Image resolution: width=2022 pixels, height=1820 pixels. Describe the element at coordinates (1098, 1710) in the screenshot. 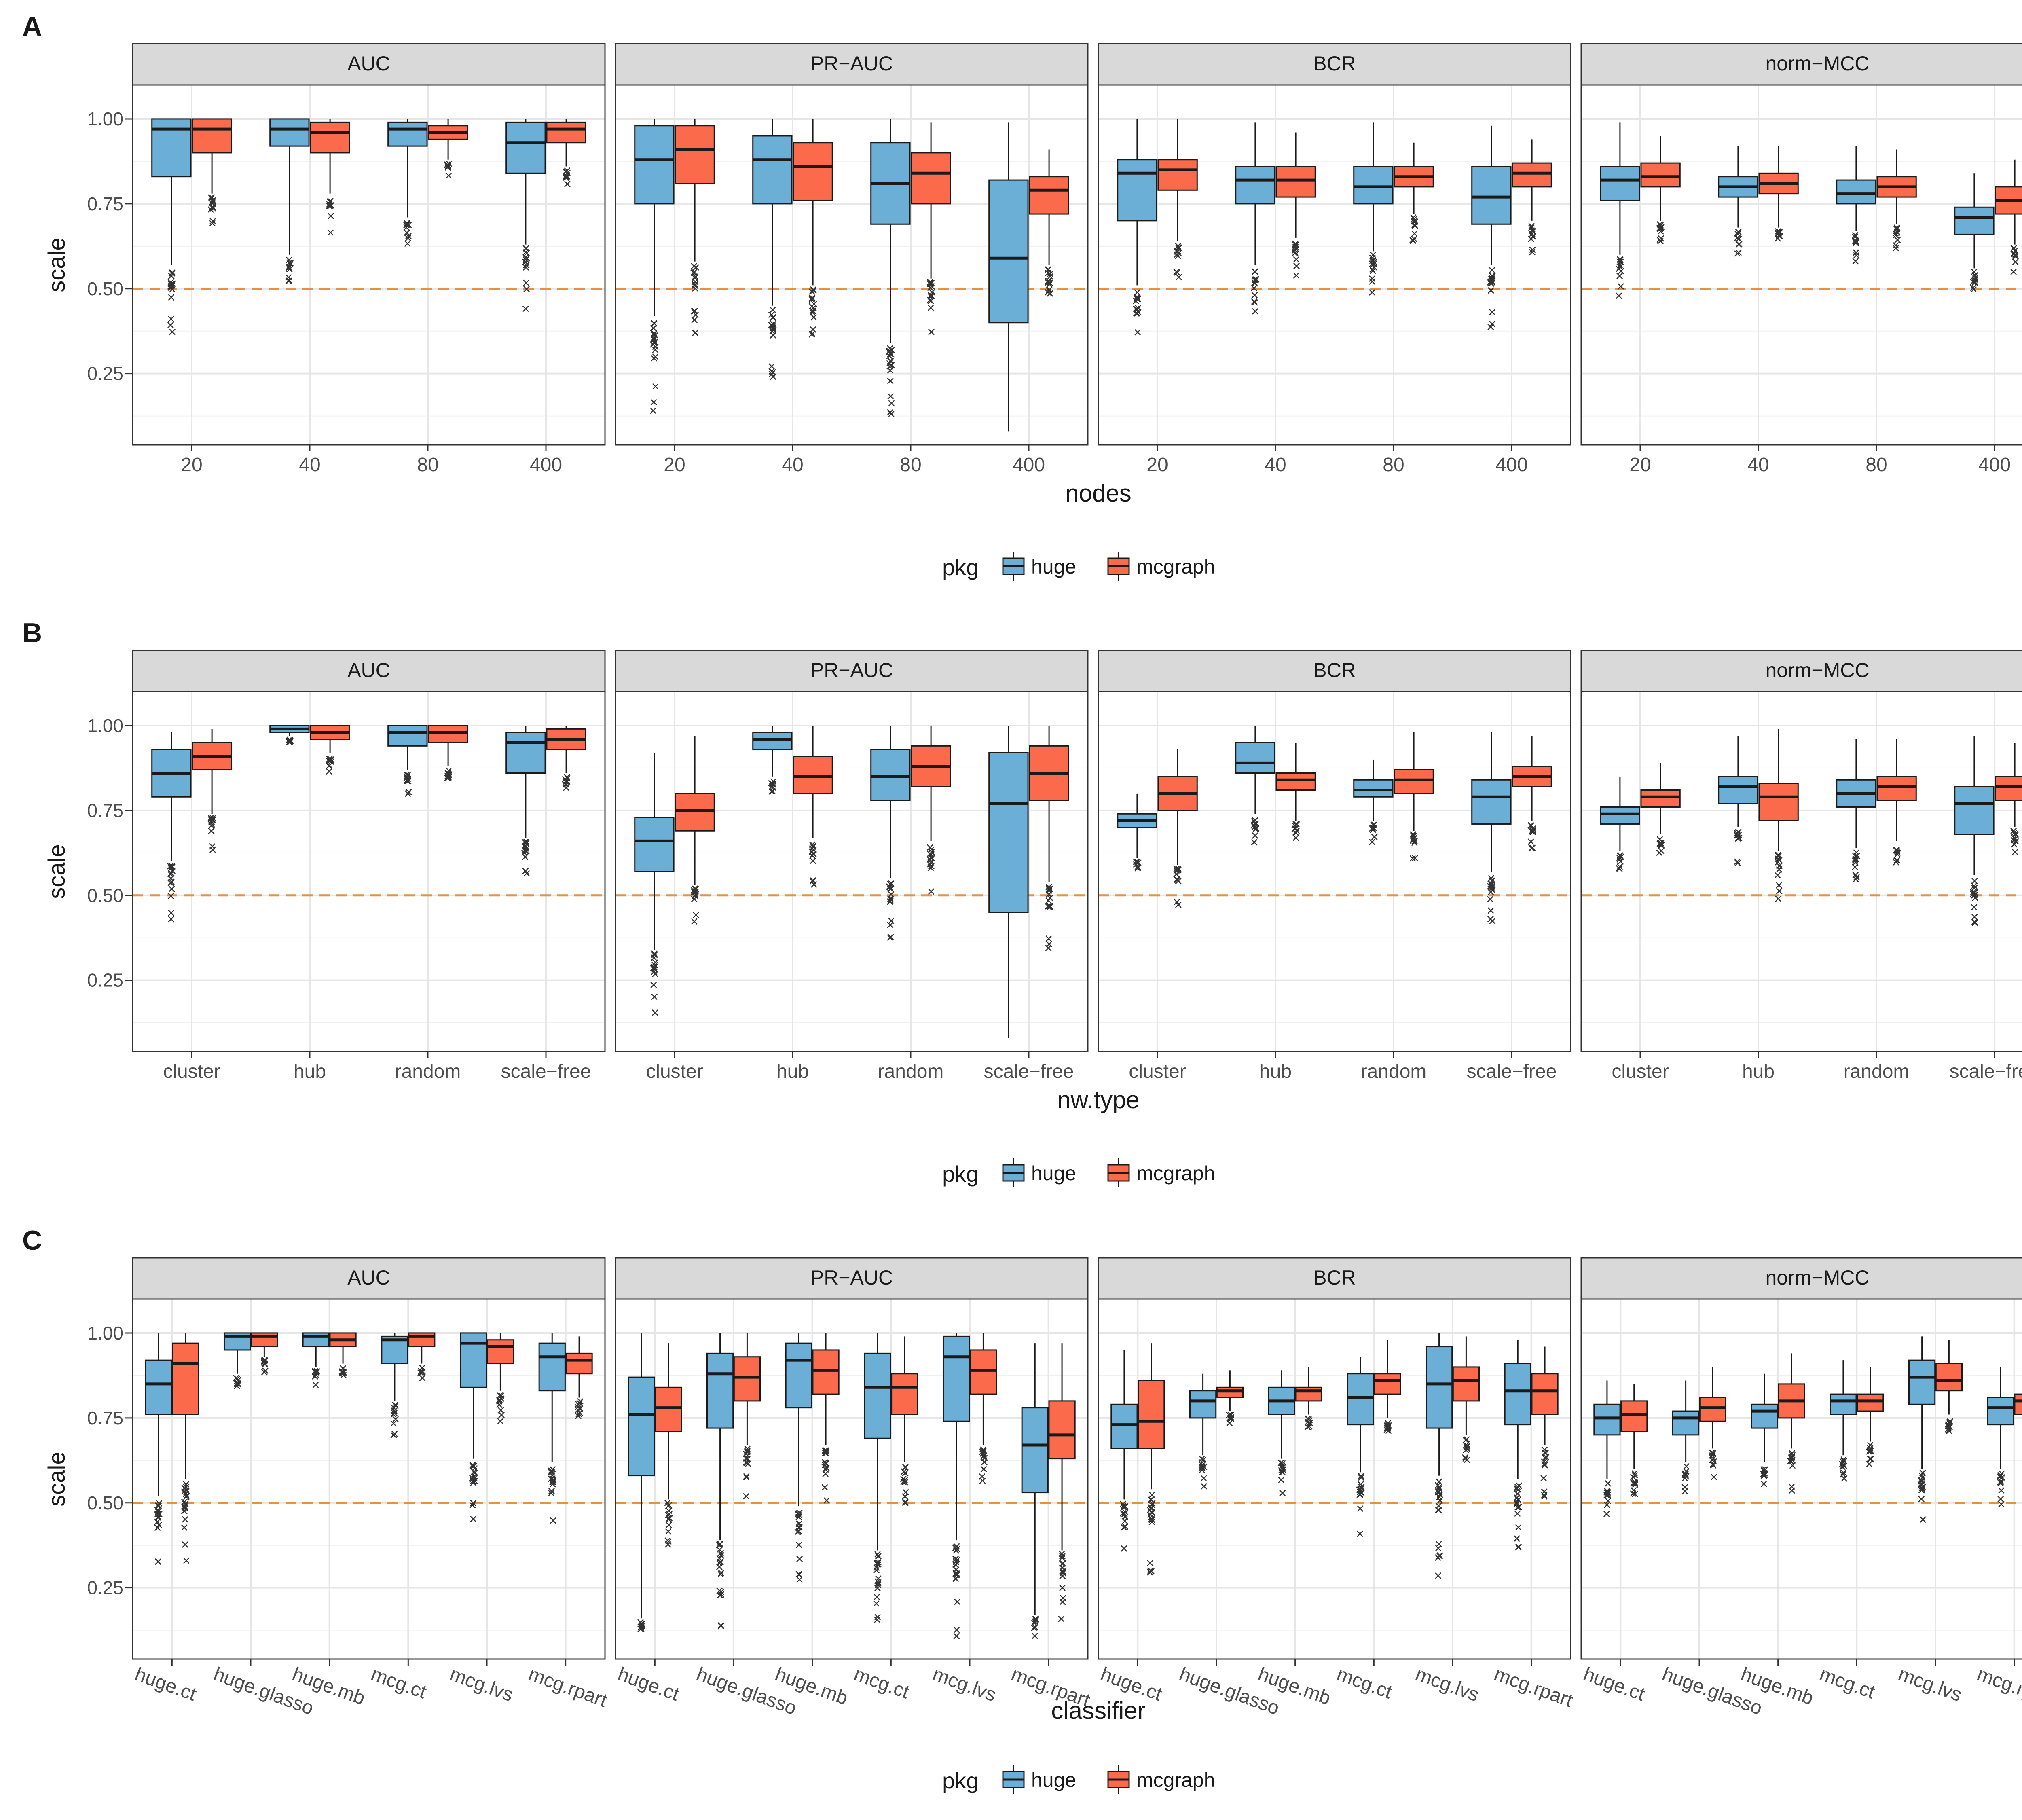

I see `x-axis-title: classifier` at that location.